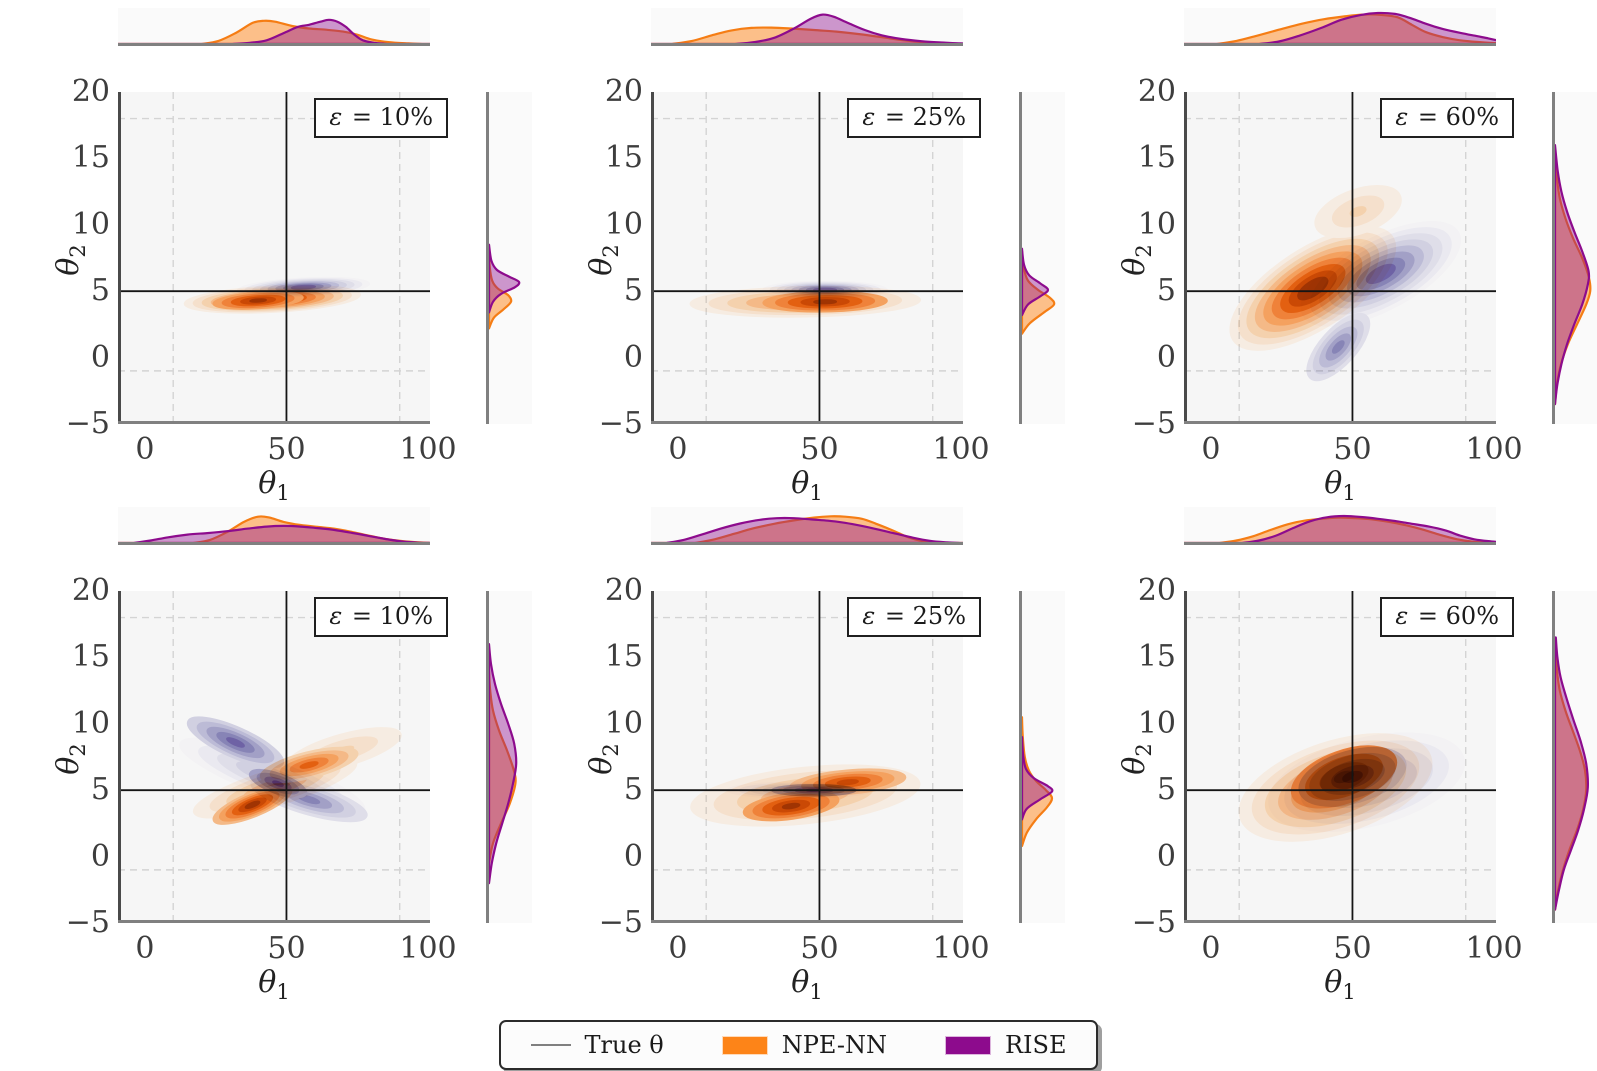  I want to click on legend-item-npe-nn: NPE-NN, so click(804, 1045).